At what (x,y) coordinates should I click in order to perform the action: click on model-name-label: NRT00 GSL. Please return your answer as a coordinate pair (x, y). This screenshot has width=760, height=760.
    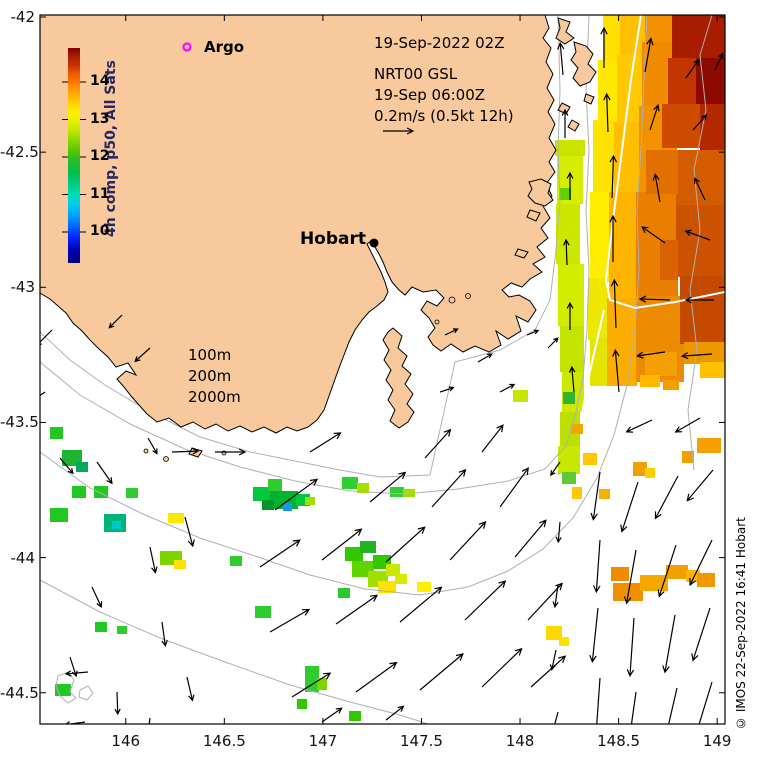
    Looking at the image, I should click on (416, 74).